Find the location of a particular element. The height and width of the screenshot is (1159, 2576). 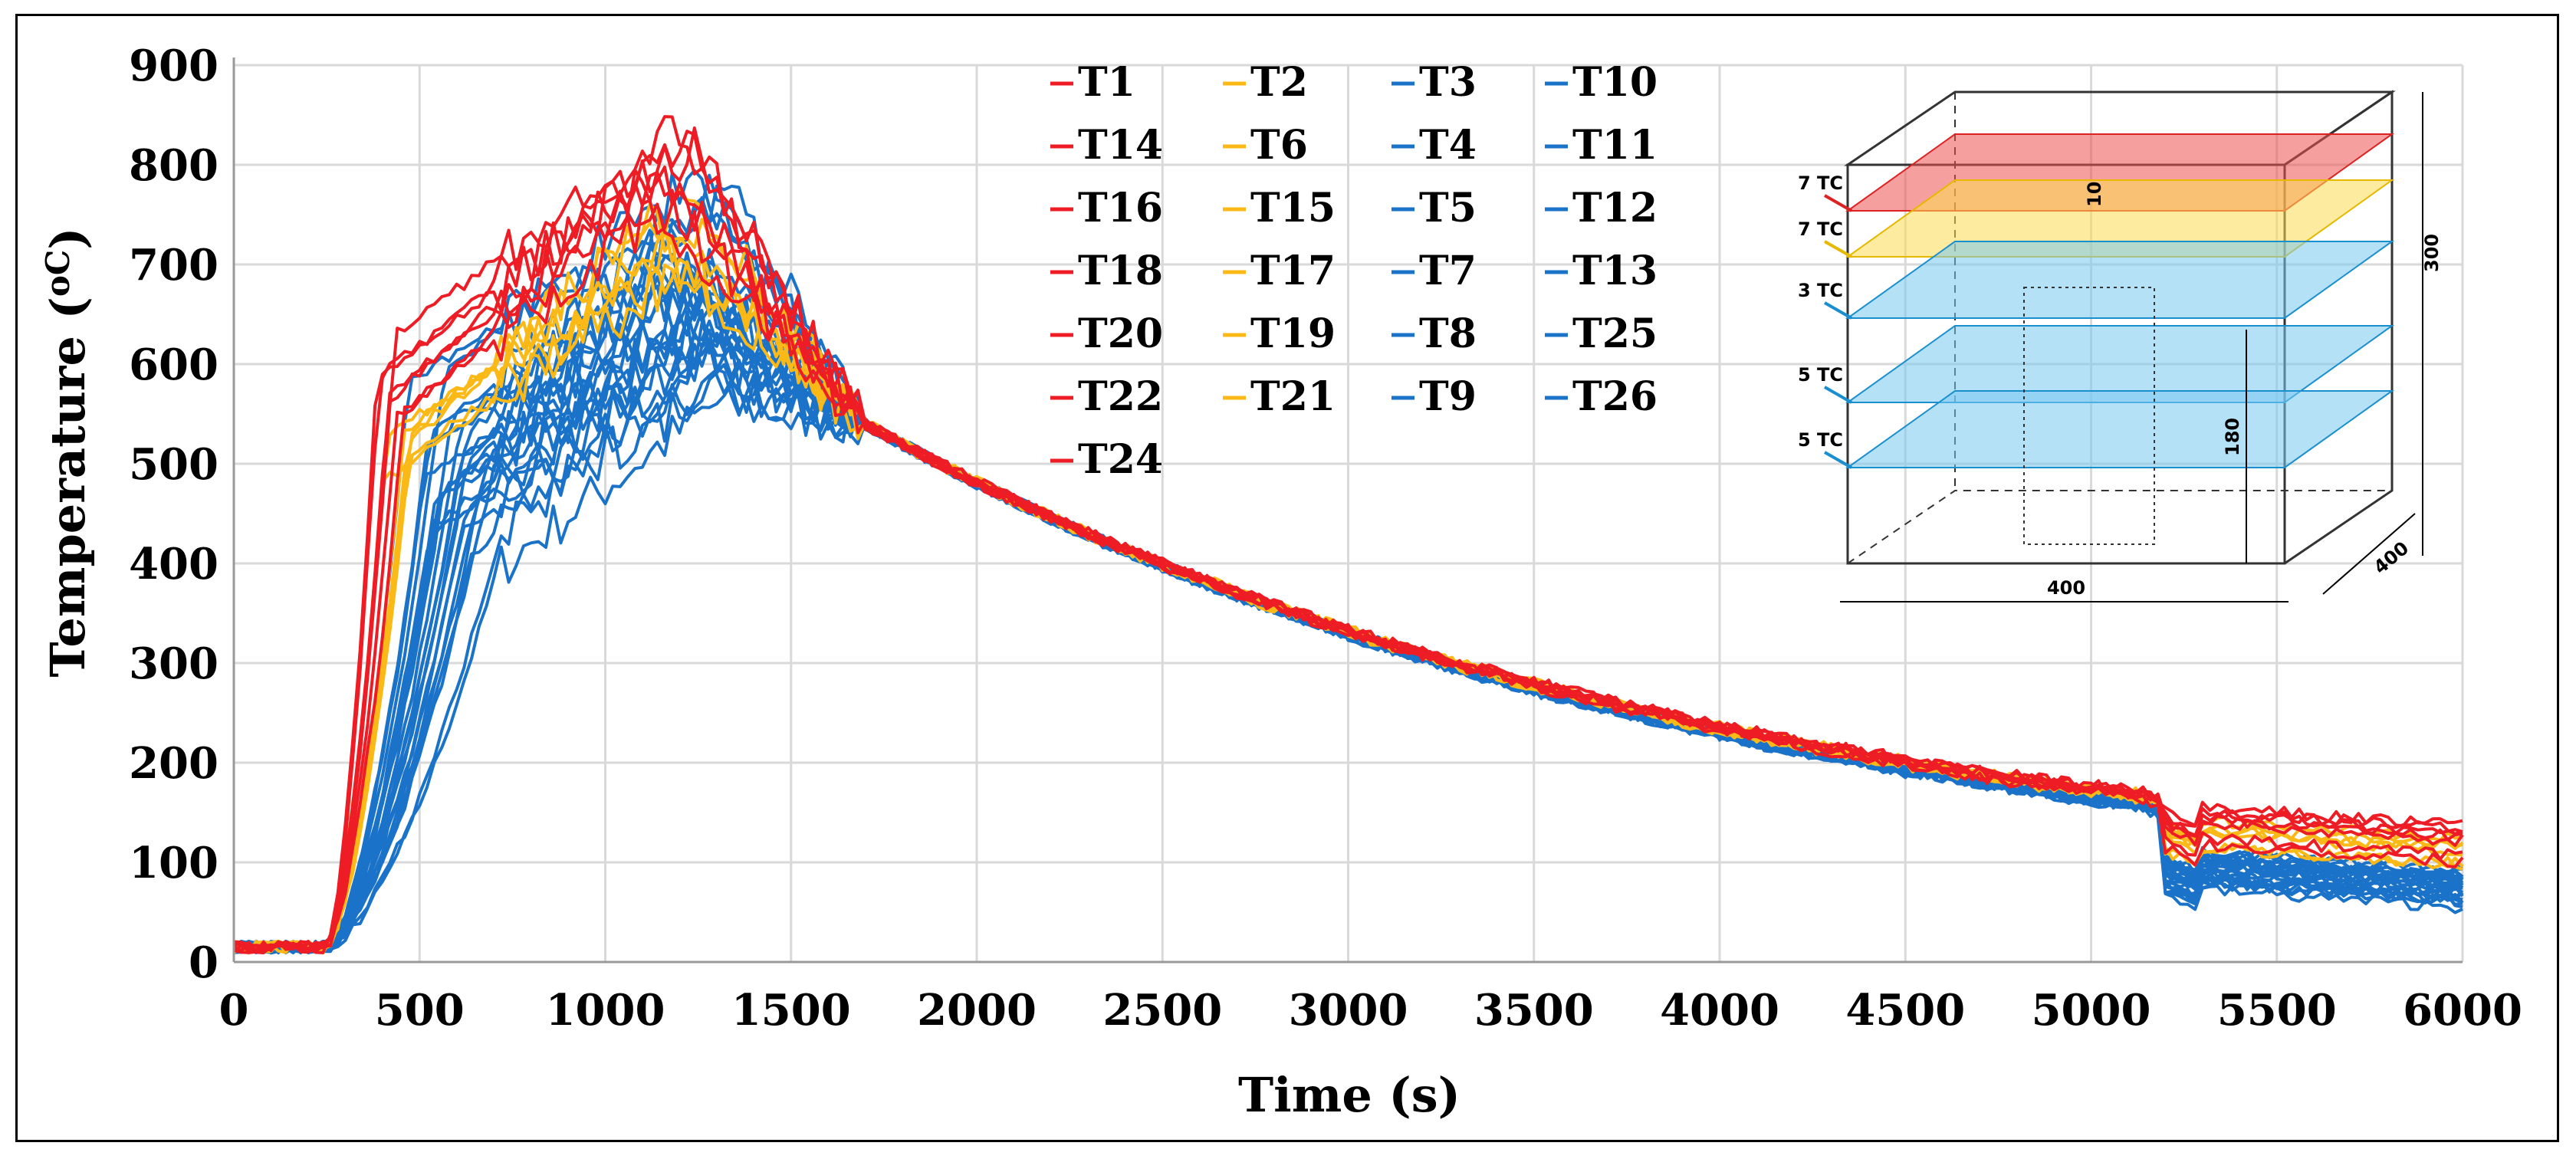

x-tick-1000: 1000 is located at coordinates (605, 1010).